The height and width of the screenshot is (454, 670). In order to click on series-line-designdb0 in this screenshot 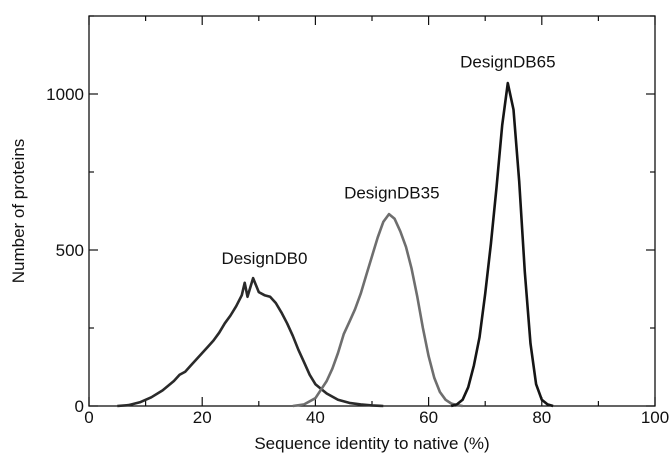, I will do `click(250, 342)`.